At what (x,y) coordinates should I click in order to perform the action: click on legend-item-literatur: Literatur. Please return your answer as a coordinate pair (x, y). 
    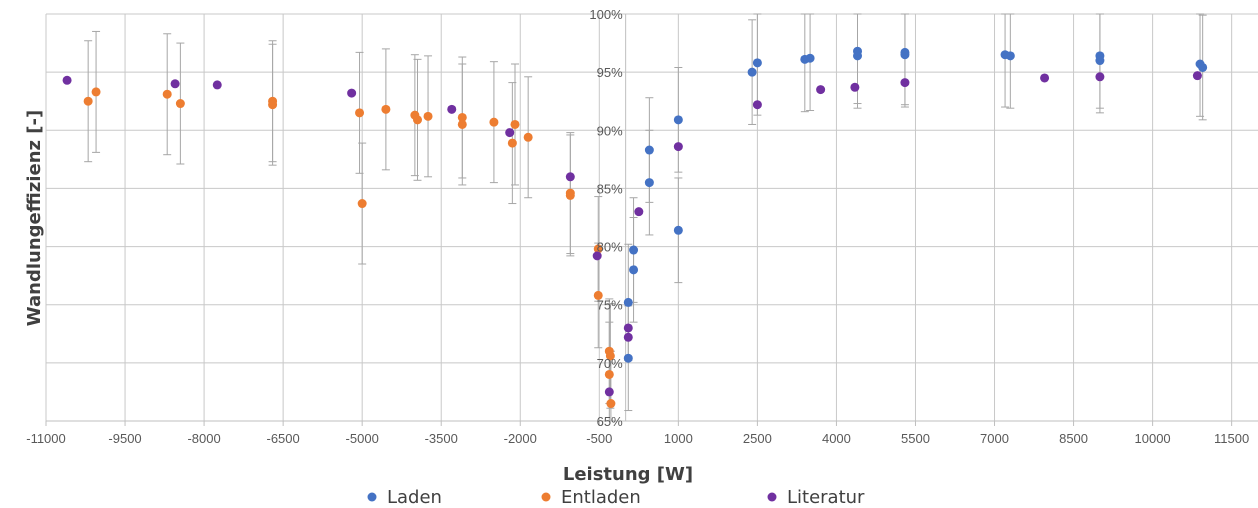
    Looking at the image, I should click on (816, 497).